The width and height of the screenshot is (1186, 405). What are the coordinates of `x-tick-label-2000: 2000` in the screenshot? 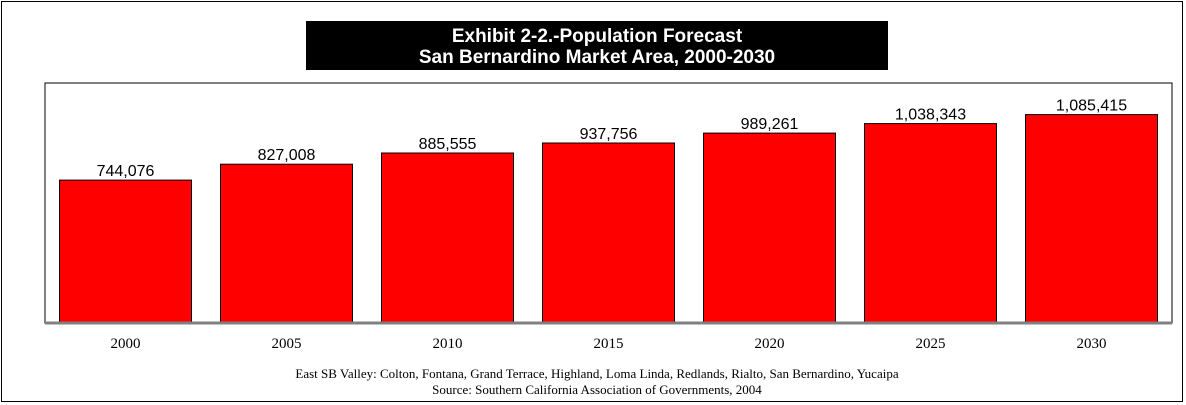 It's located at (126, 344).